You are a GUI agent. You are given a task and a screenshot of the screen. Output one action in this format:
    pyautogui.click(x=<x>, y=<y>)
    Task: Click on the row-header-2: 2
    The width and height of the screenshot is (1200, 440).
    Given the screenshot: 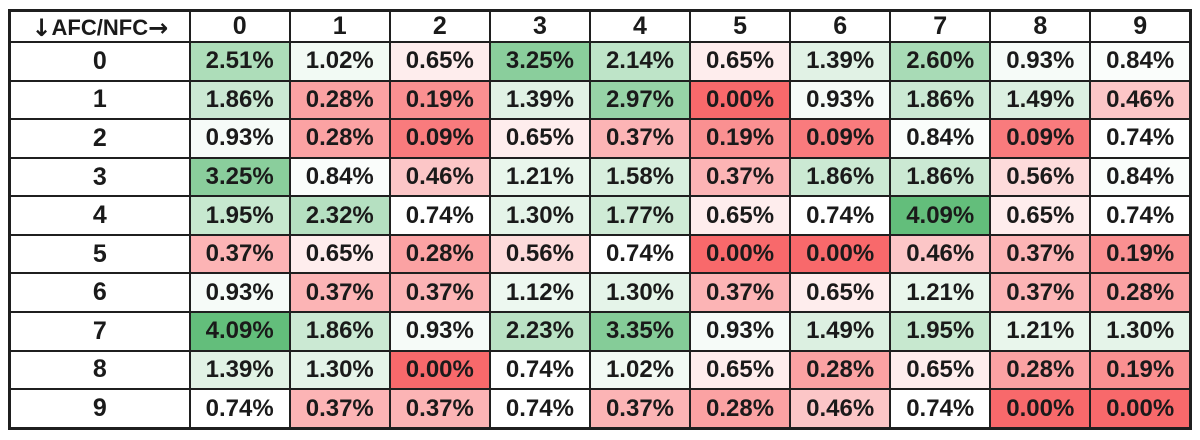 What is the action you would take?
    pyautogui.click(x=99, y=138)
    